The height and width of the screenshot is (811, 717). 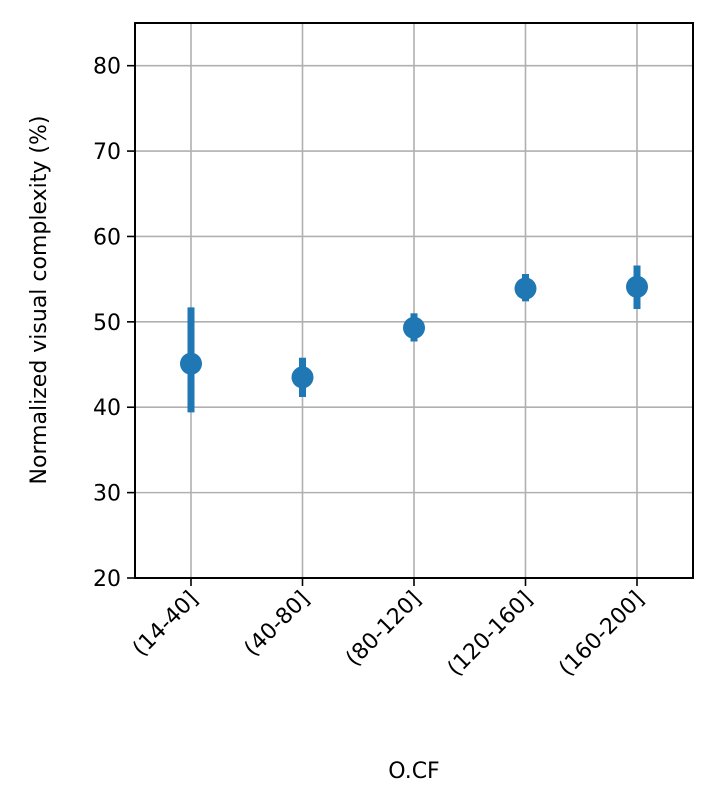 What do you see at coordinates (107, 67) in the screenshot?
I see `y-tick-label: 80` at bounding box center [107, 67].